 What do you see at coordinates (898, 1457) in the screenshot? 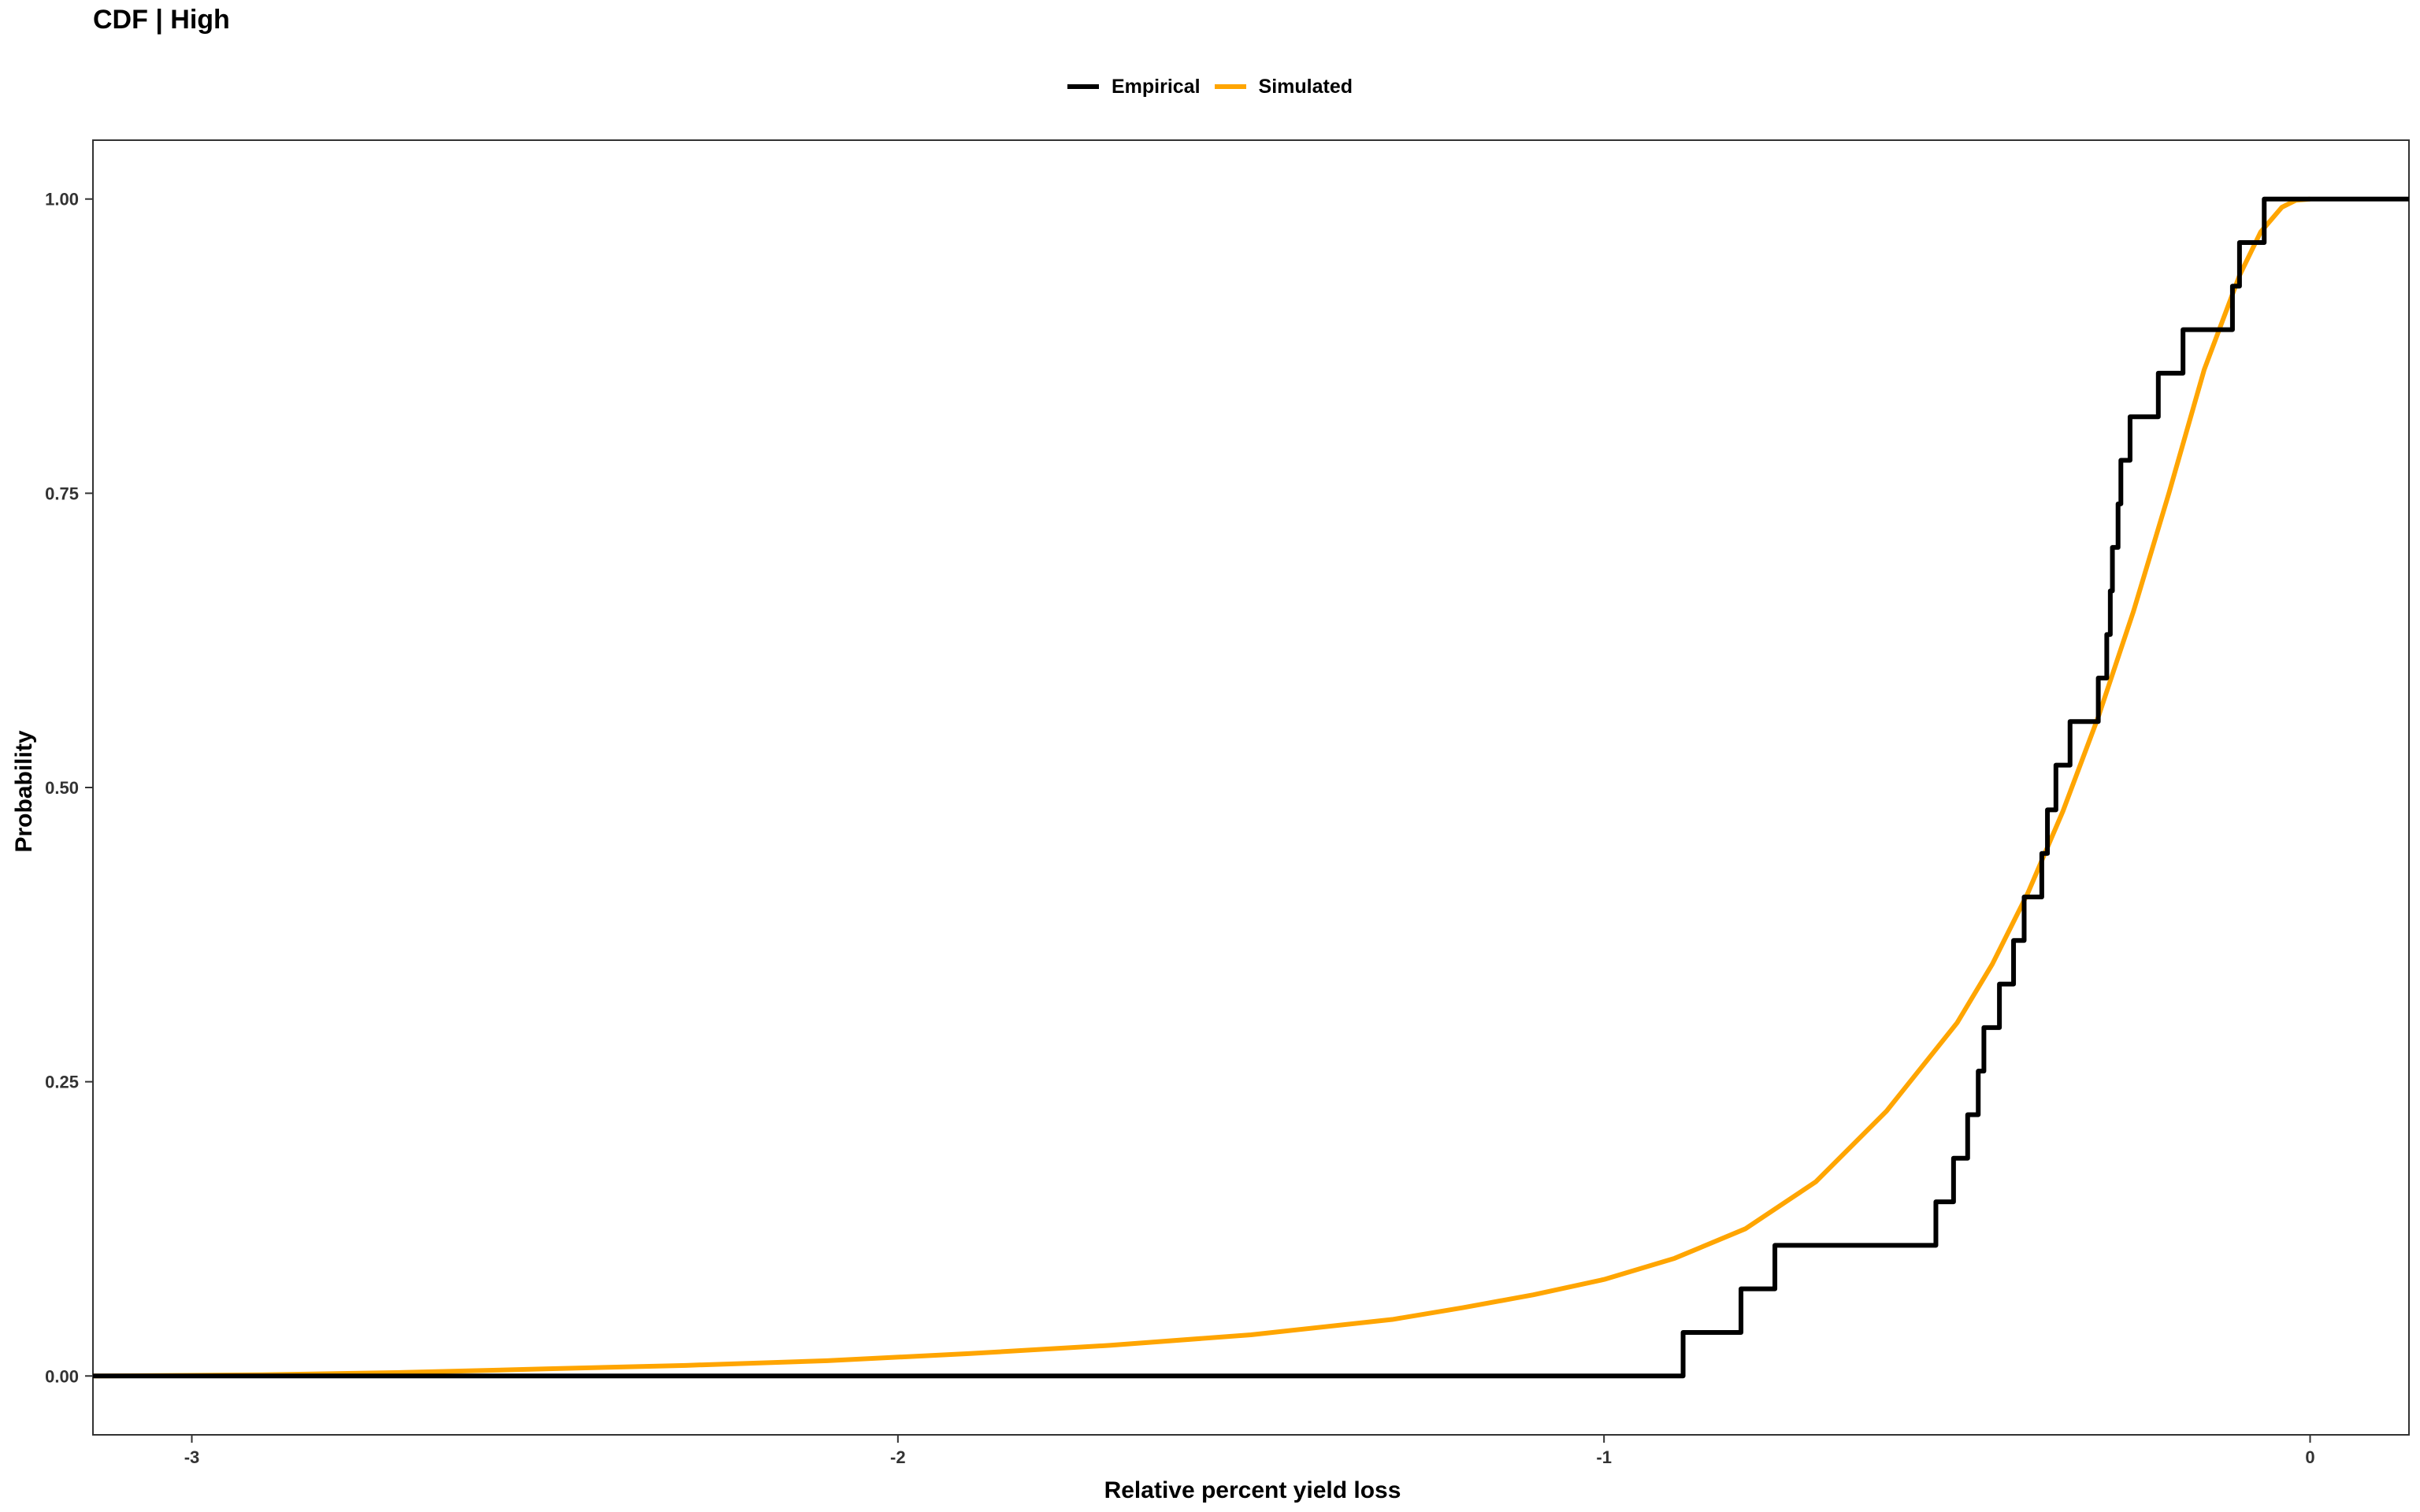
I see `x-tick-label: -2` at bounding box center [898, 1457].